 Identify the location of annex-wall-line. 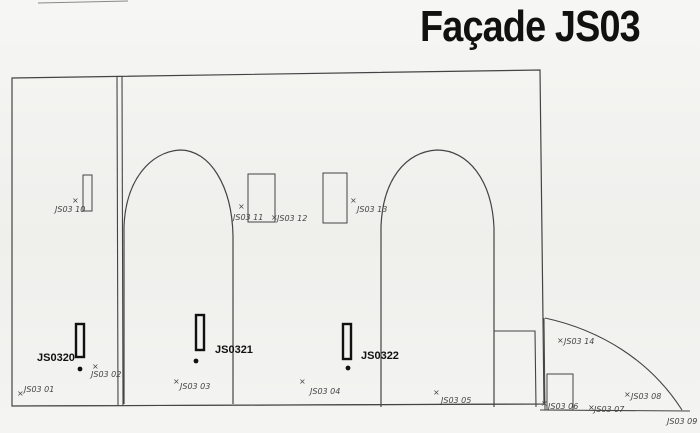
(544, 364).